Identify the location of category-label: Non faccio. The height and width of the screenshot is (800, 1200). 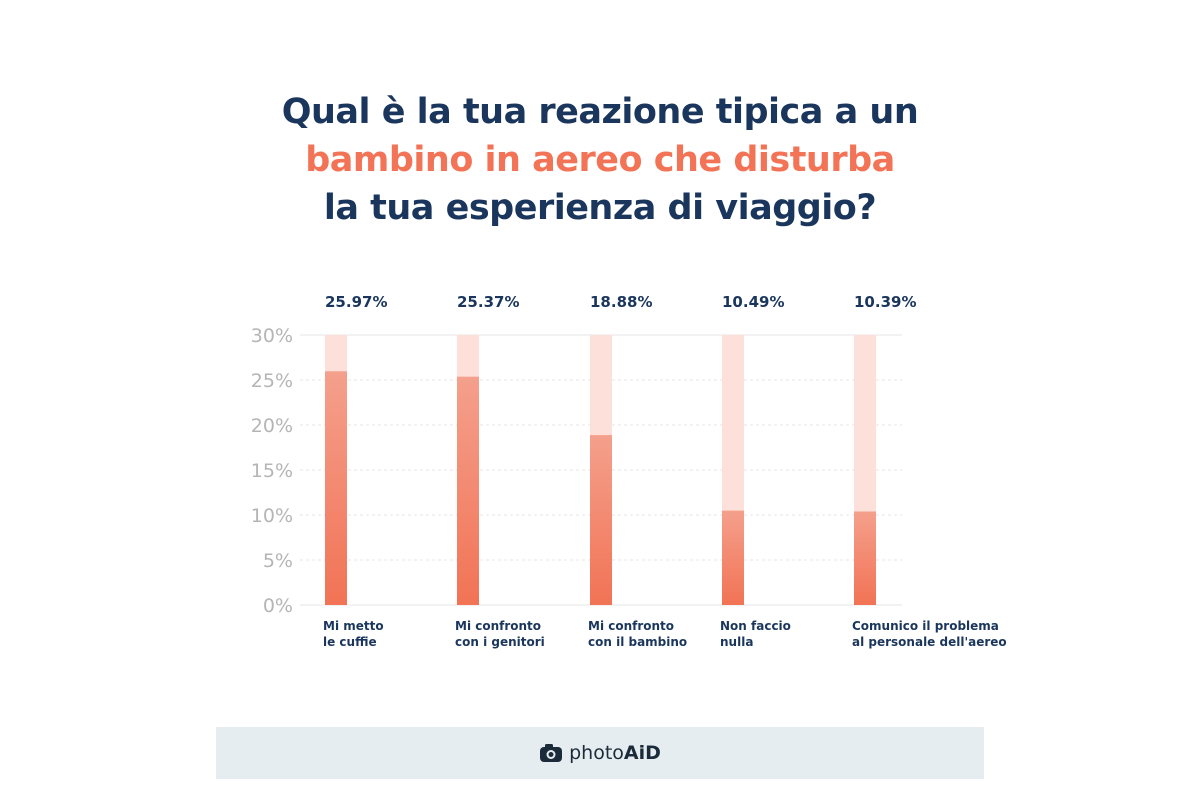
(755, 626).